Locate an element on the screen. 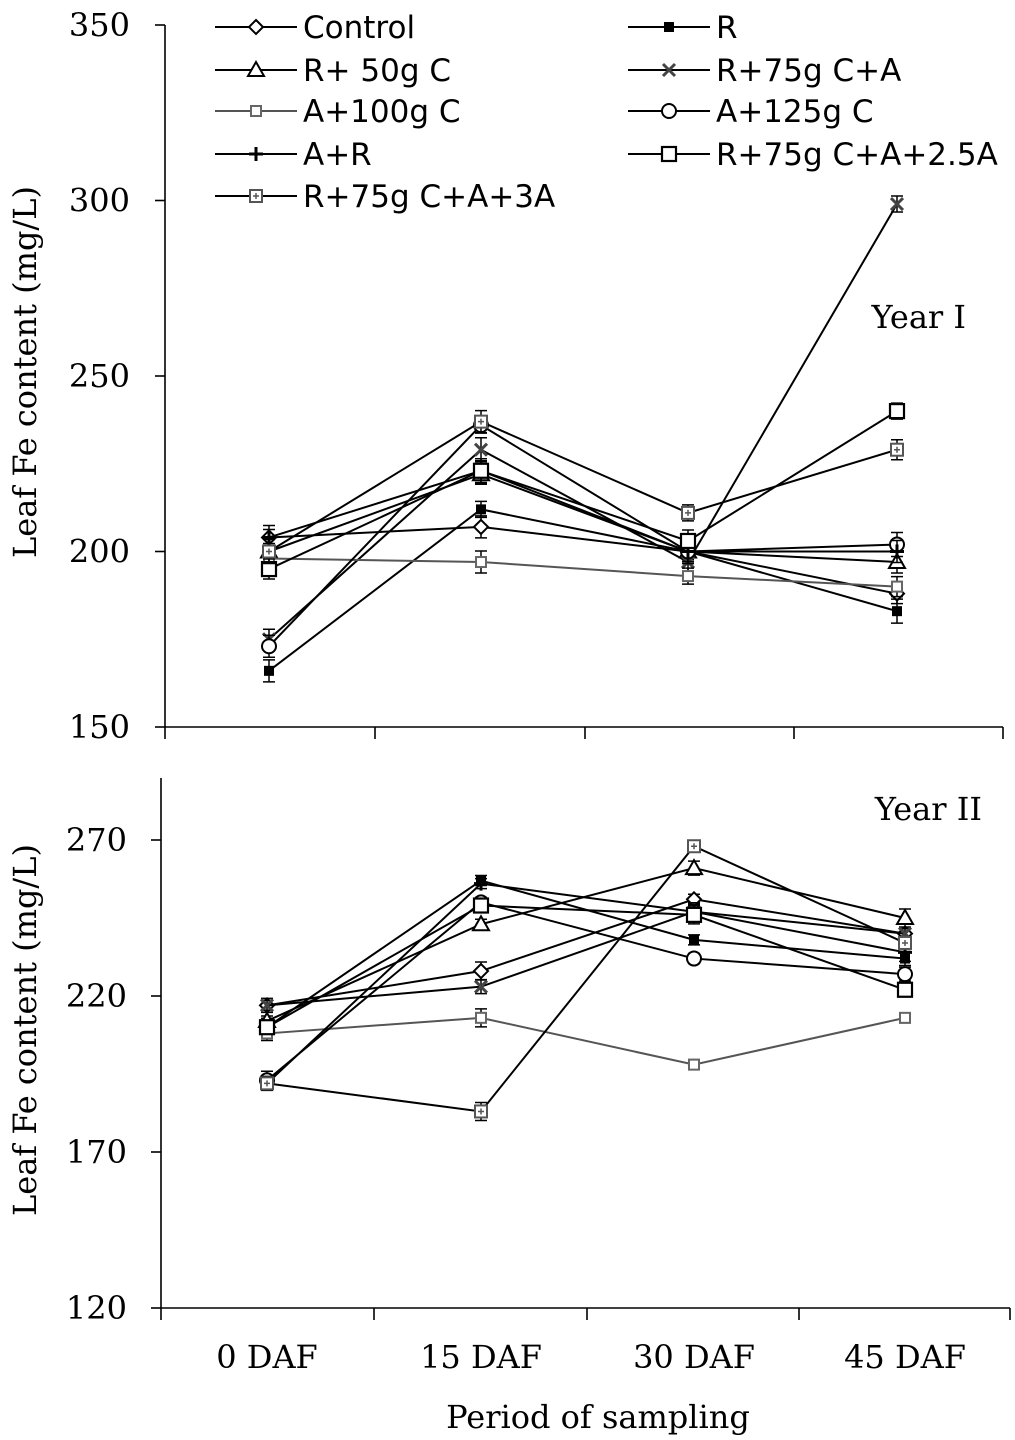 This screenshot has width=1015, height=1440. legend-a-r-marker is located at coordinates (256, 154).